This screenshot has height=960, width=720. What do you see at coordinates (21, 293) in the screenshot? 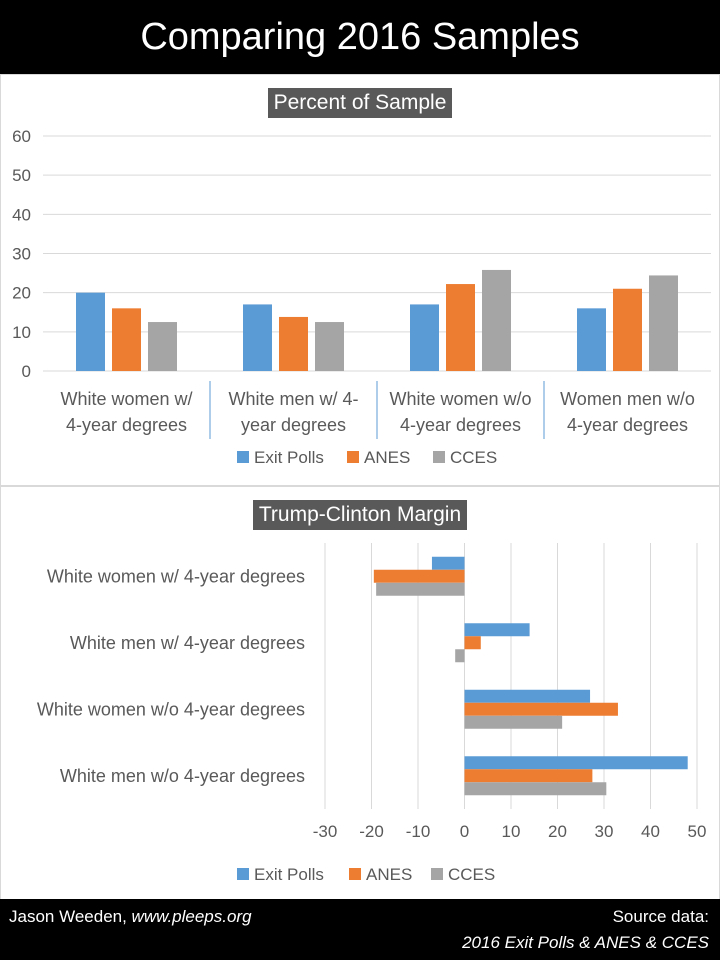
I see `y-tick-label: 20` at bounding box center [21, 293].